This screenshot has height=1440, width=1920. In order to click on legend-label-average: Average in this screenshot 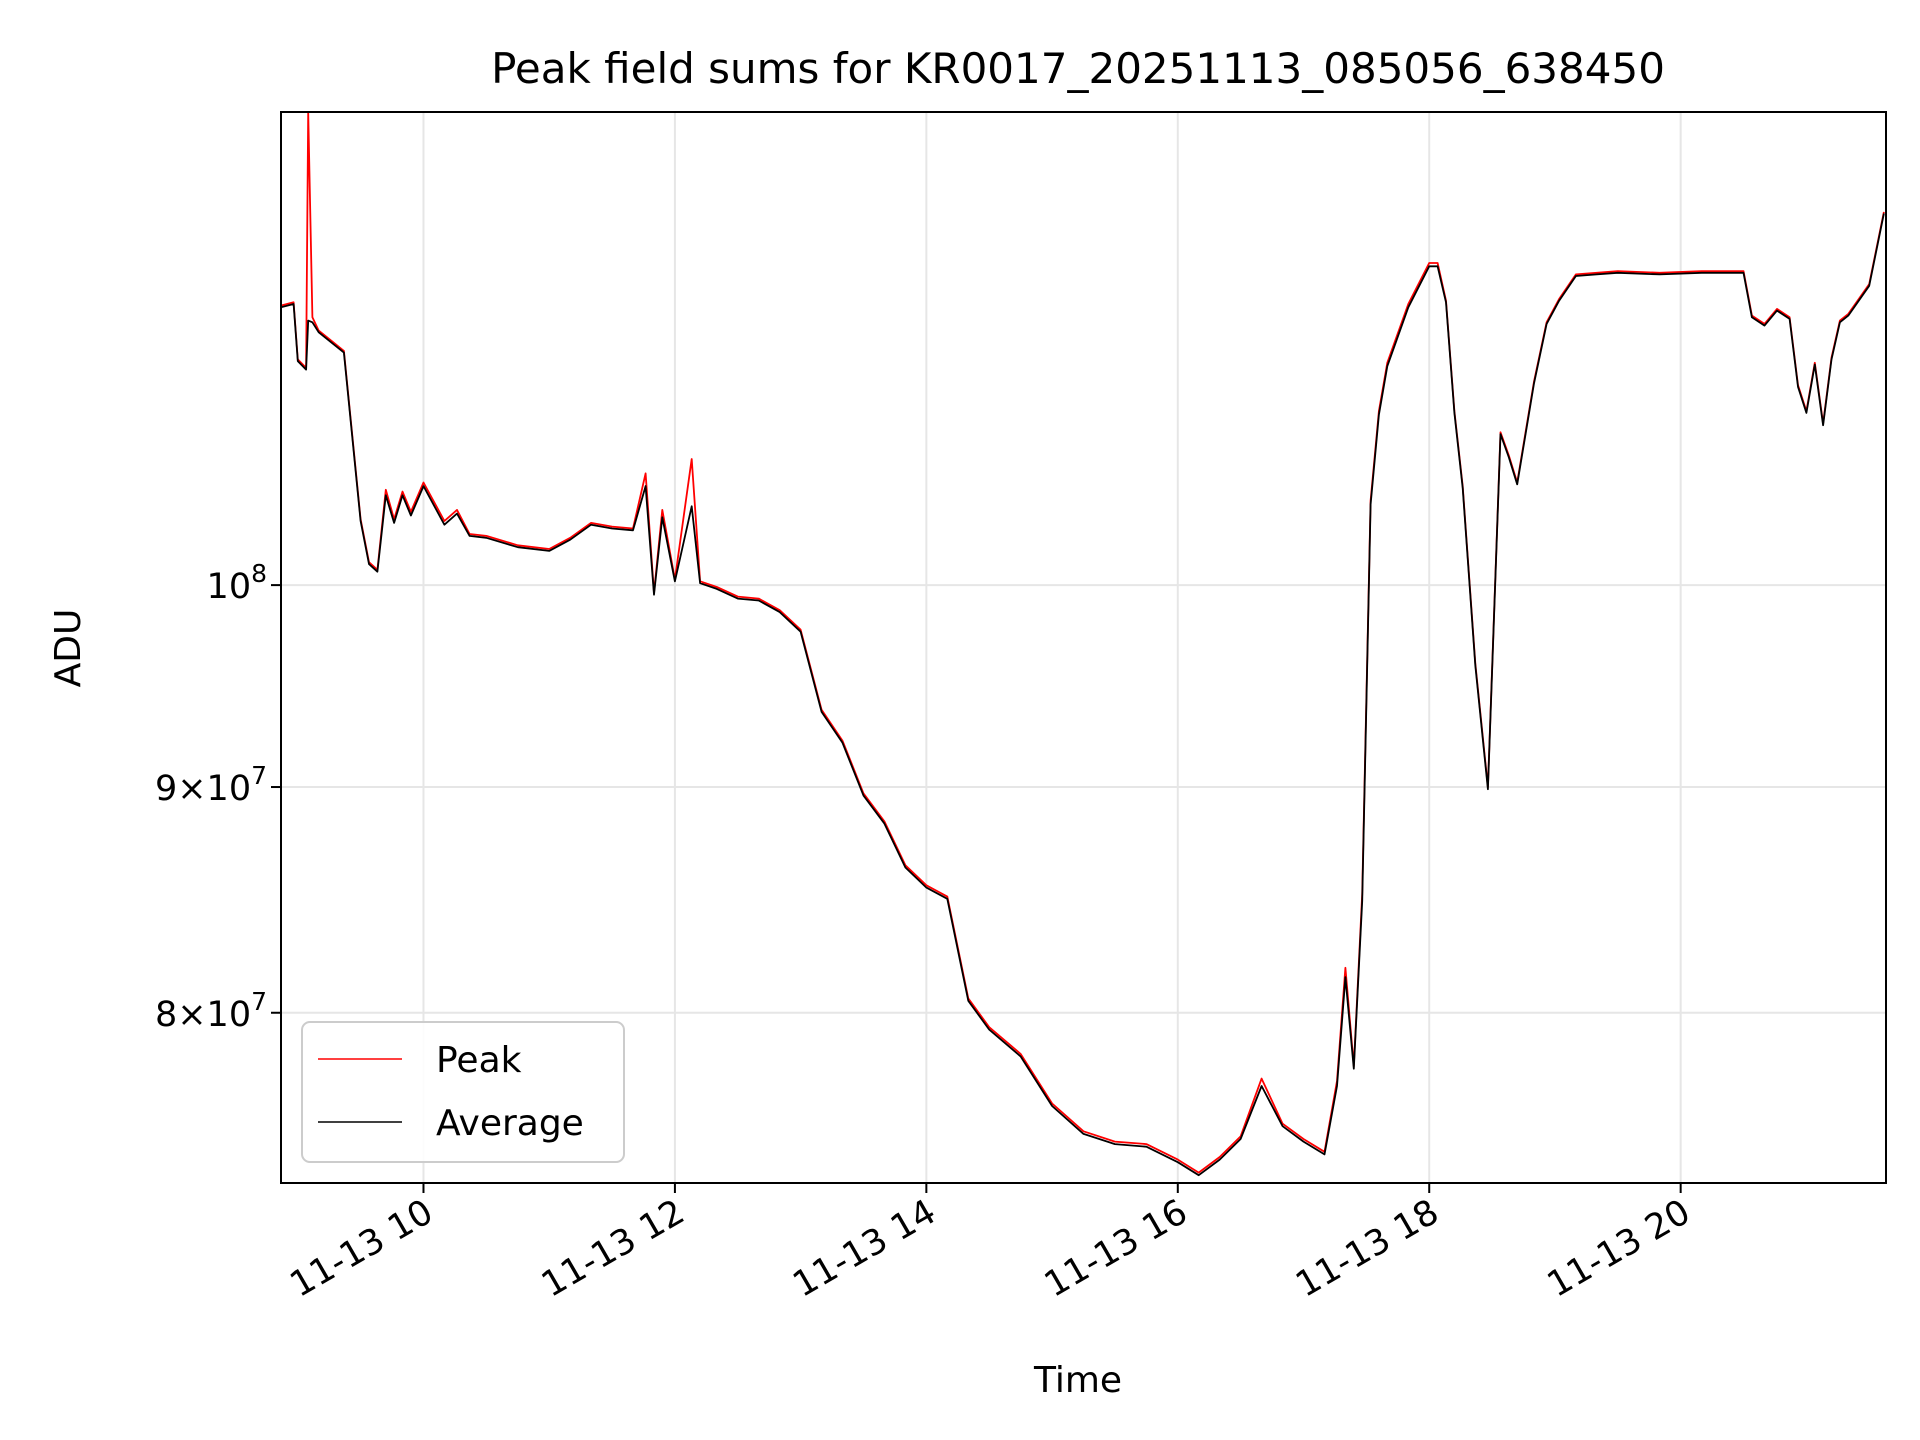, I will do `click(510, 1123)`.